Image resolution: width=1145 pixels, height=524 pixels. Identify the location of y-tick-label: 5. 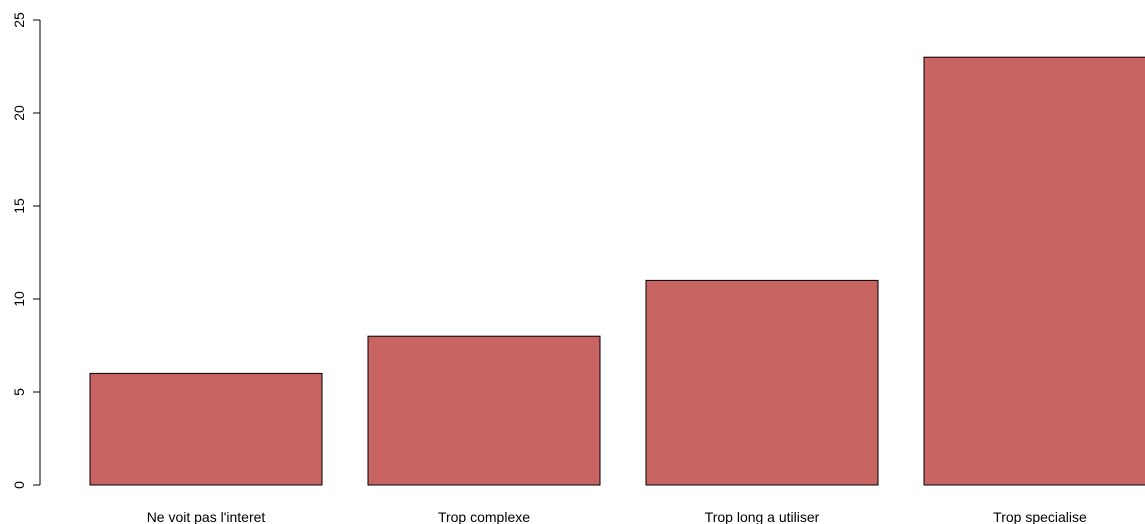
(19, 392).